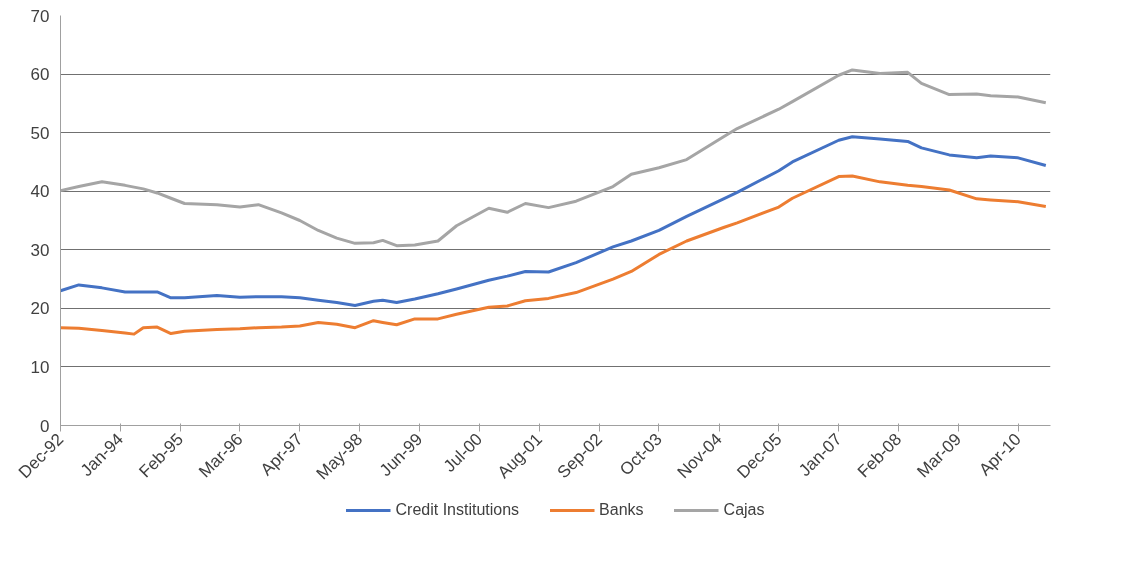 The height and width of the screenshot is (576, 1127). I want to click on y-tick-label: 30, so click(40, 250).